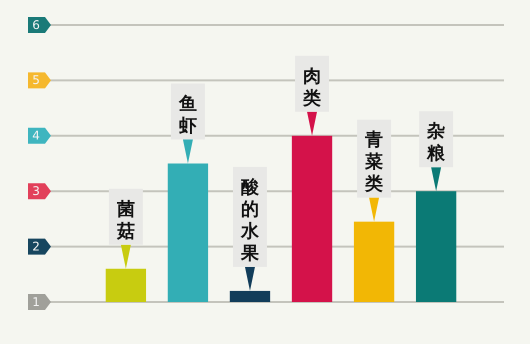 The width and height of the screenshot is (530, 344). What do you see at coordinates (36, 25) in the screenshot?
I see `y-tick-label: 6` at bounding box center [36, 25].